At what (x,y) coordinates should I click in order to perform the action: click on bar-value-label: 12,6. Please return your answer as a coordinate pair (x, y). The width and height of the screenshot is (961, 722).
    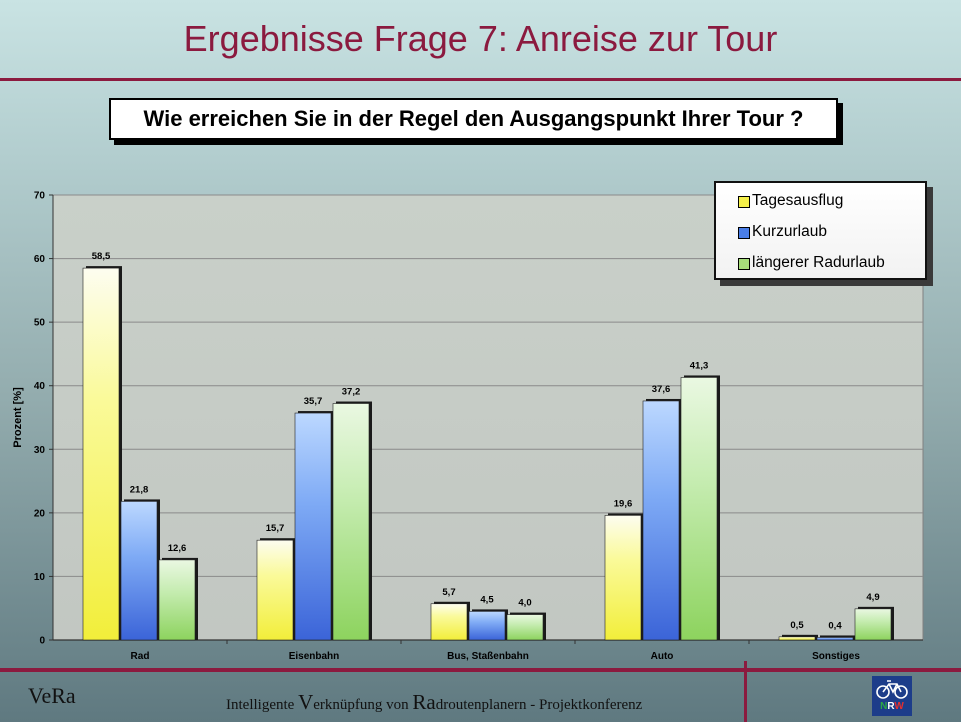
    Looking at the image, I should click on (177, 548).